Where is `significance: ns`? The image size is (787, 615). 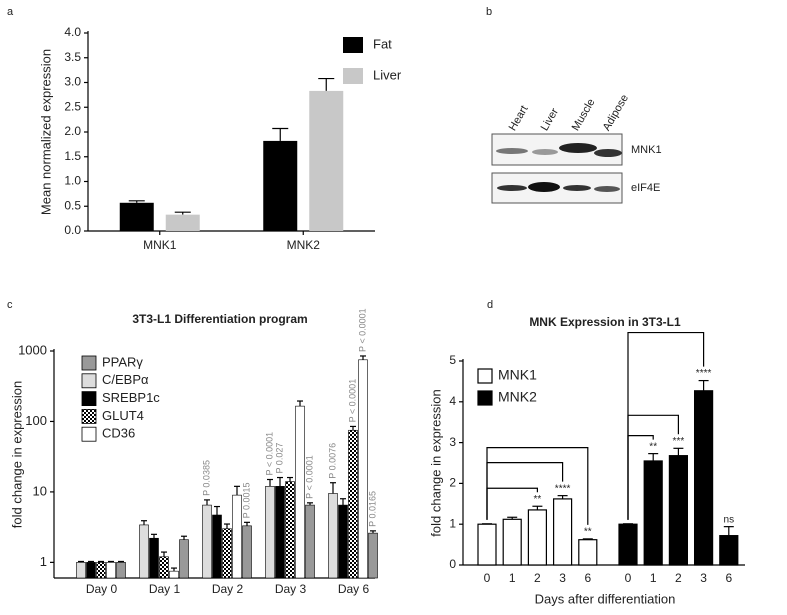
significance: ns is located at coordinates (729, 519).